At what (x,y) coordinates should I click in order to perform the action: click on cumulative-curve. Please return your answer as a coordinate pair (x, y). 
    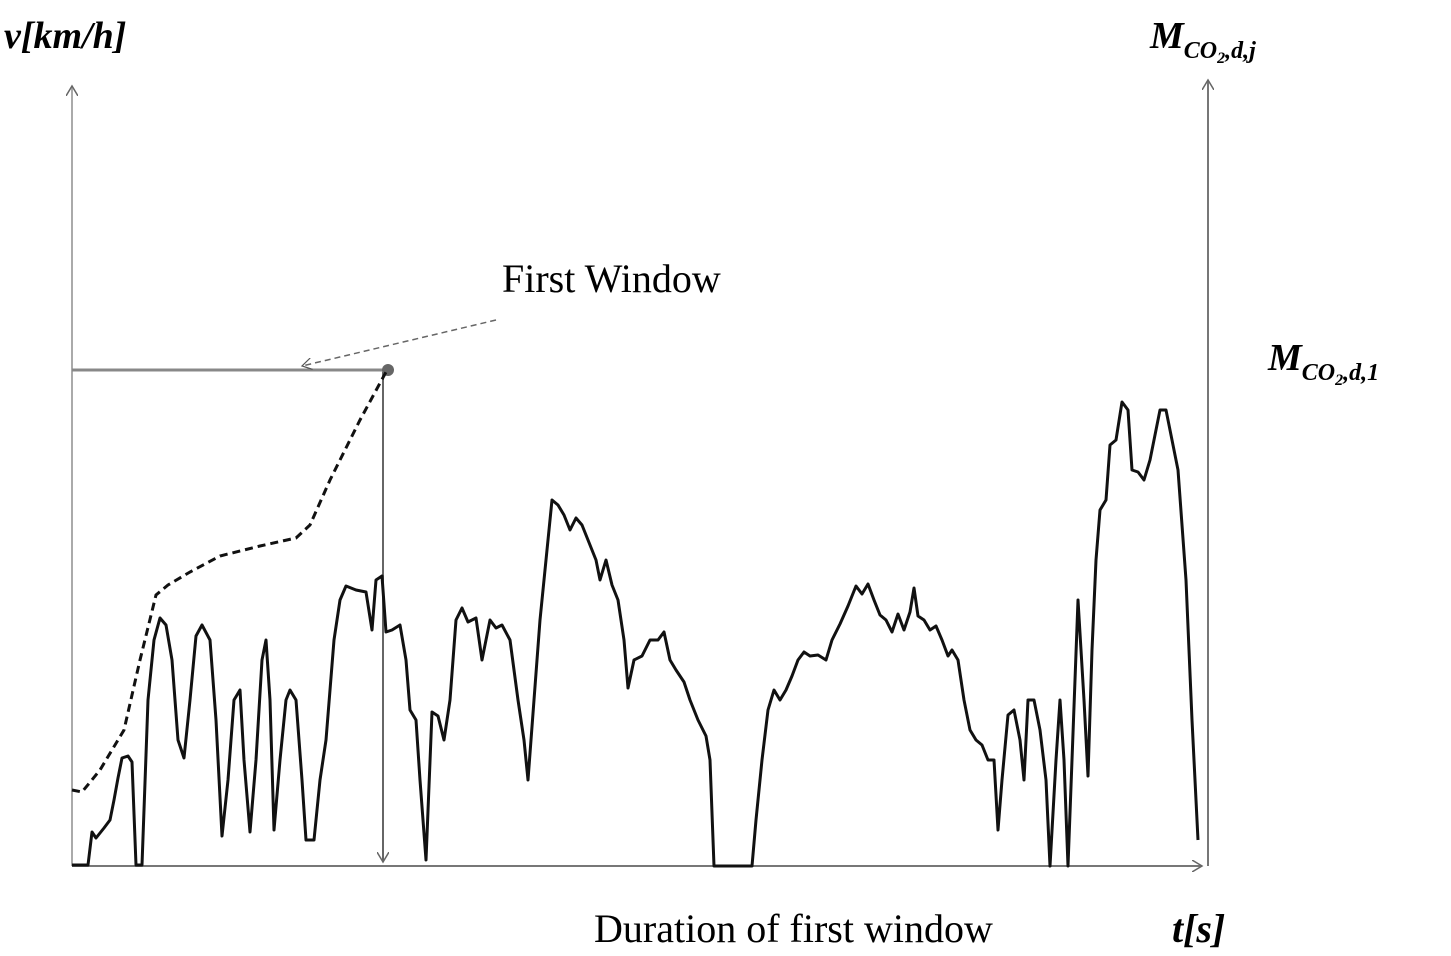
    Looking at the image, I should click on (229, 582).